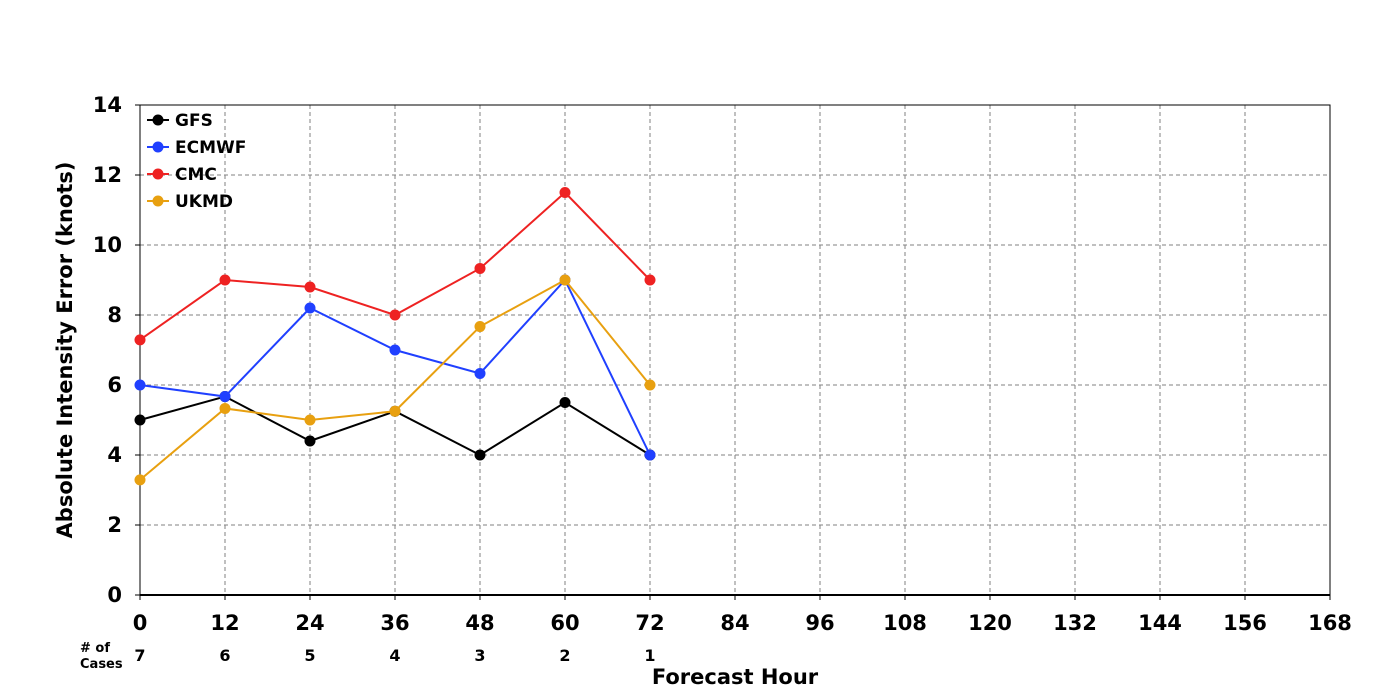 The width and height of the screenshot is (1400, 700). Describe the element at coordinates (395, 266) in the screenshot. I see `series-cmc` at that location.